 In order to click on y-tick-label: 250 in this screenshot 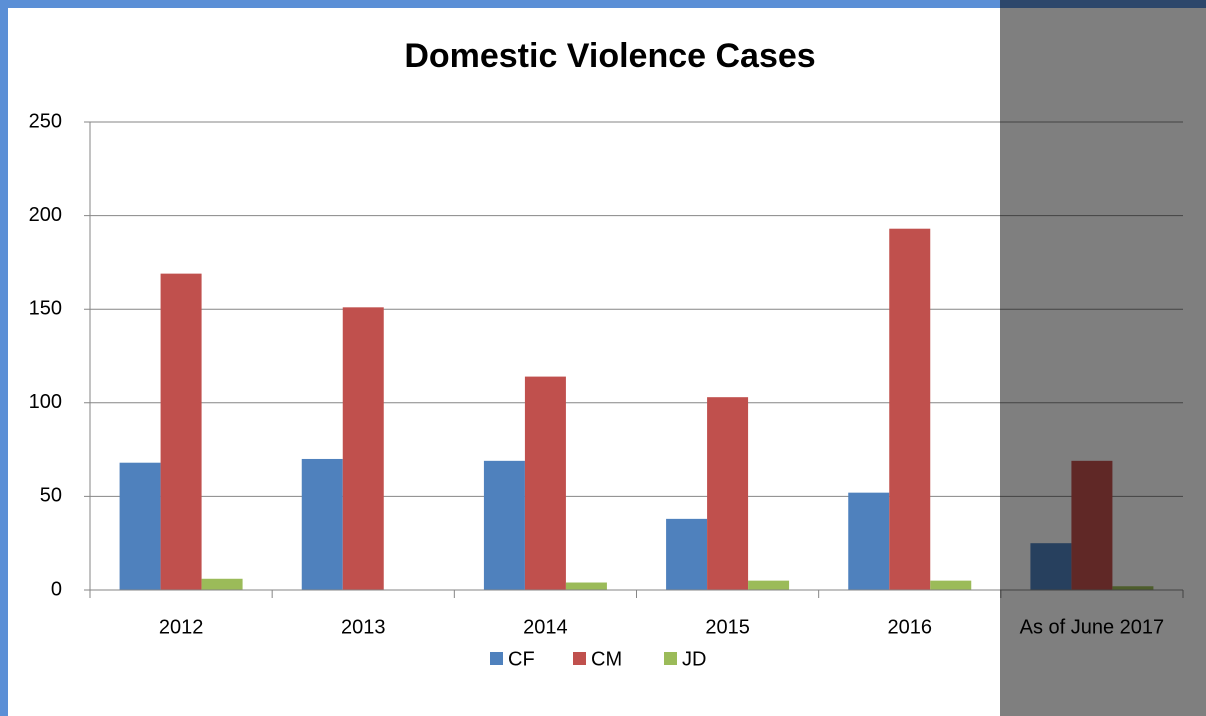, I will do `click(45, 121)`.